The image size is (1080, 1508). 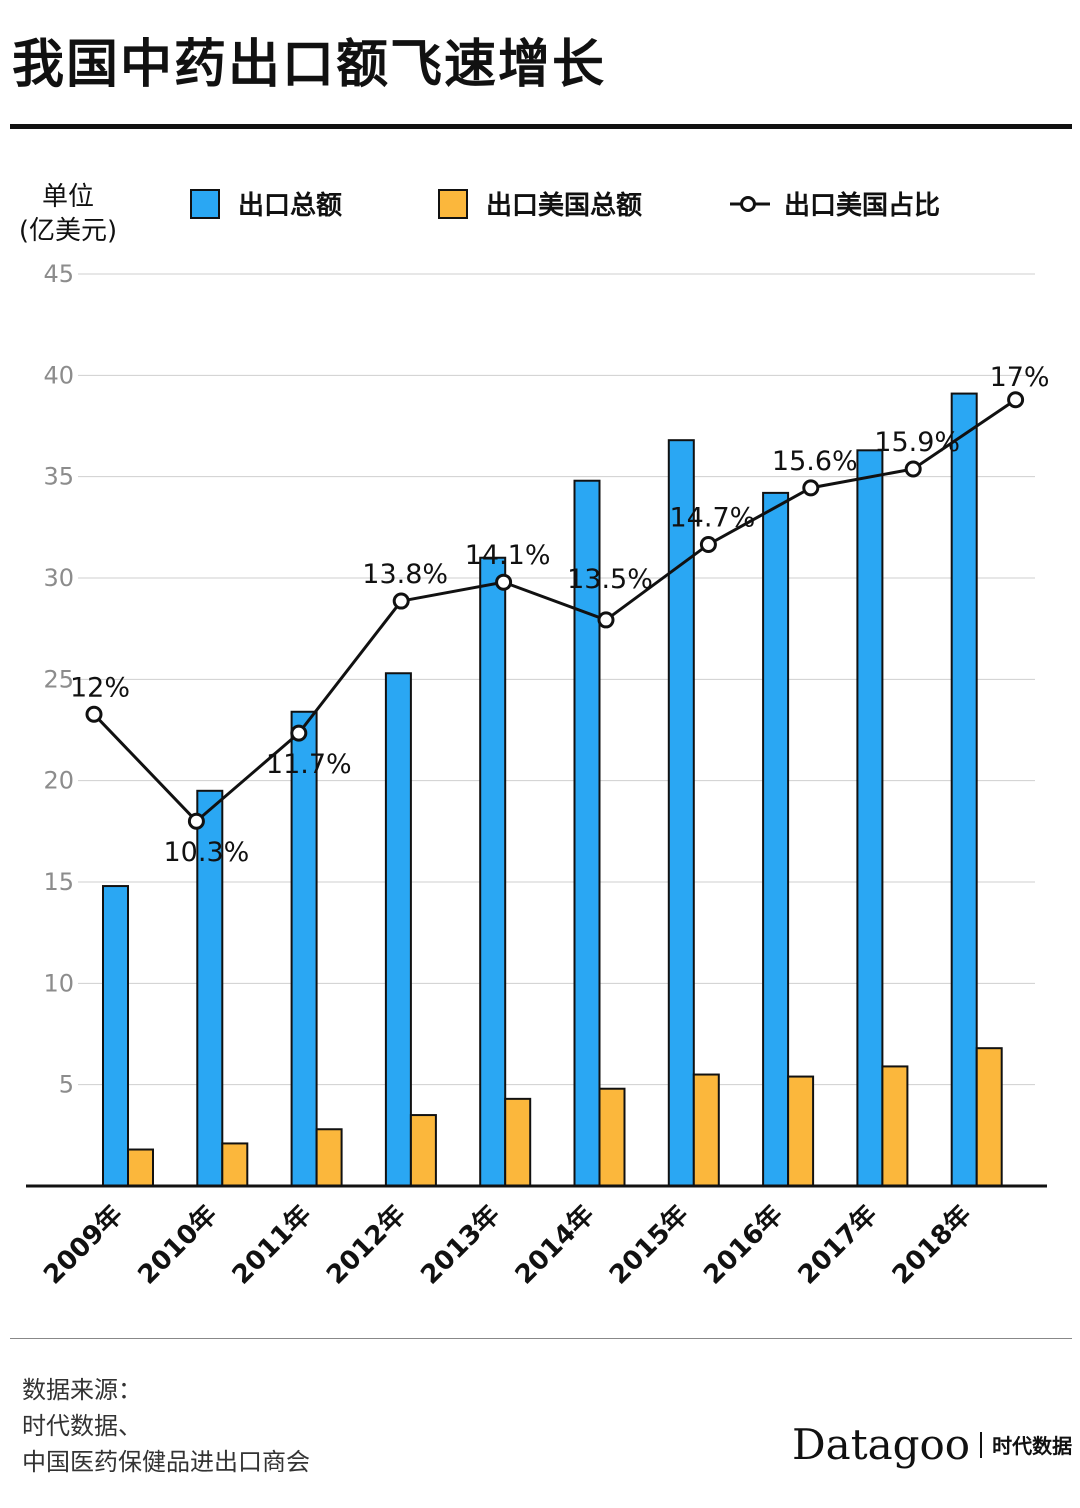 What do you see at coordinates (66, 1085) in the screenshot?
I see `y-tick-label: 5` at bounding box center [66, 1085].